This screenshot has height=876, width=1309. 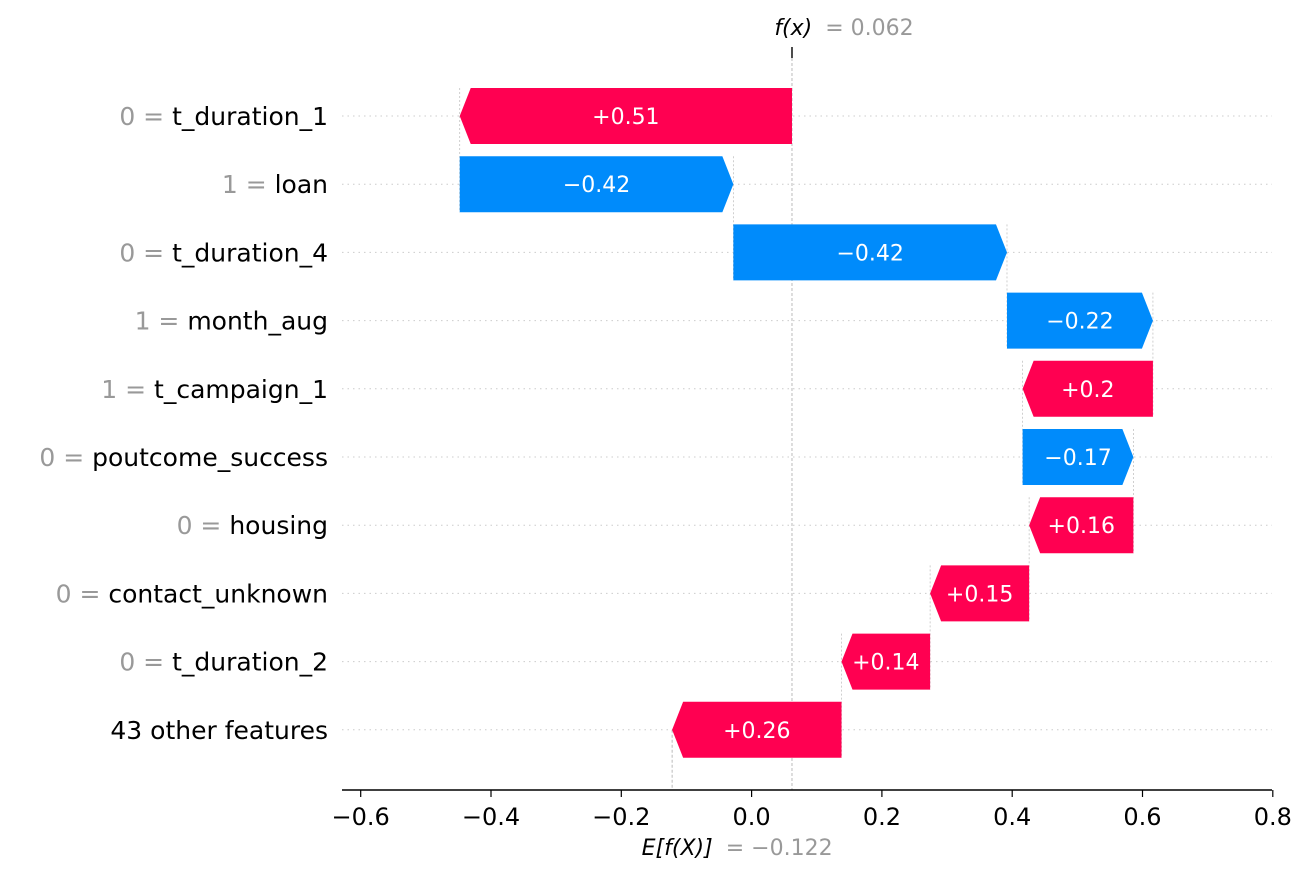 I want to click on bar-value-label: −0.22, so click(x=1079, y=322).